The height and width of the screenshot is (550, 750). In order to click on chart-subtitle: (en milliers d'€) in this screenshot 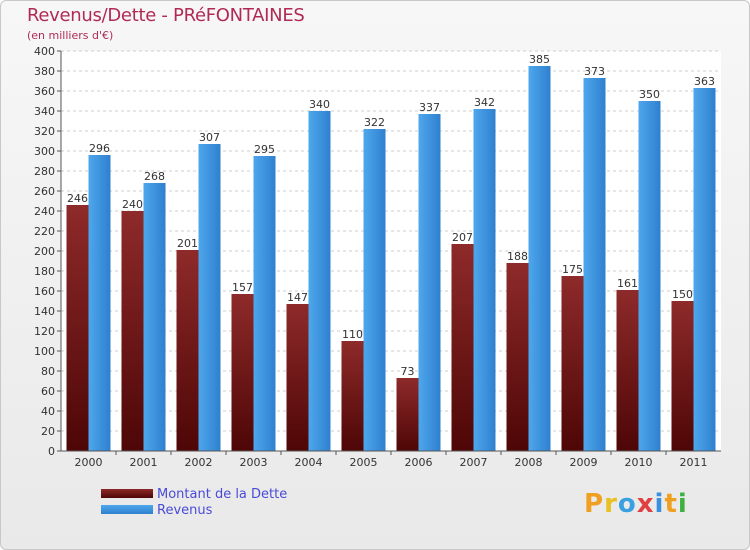, I will do `click(70, 35)`.